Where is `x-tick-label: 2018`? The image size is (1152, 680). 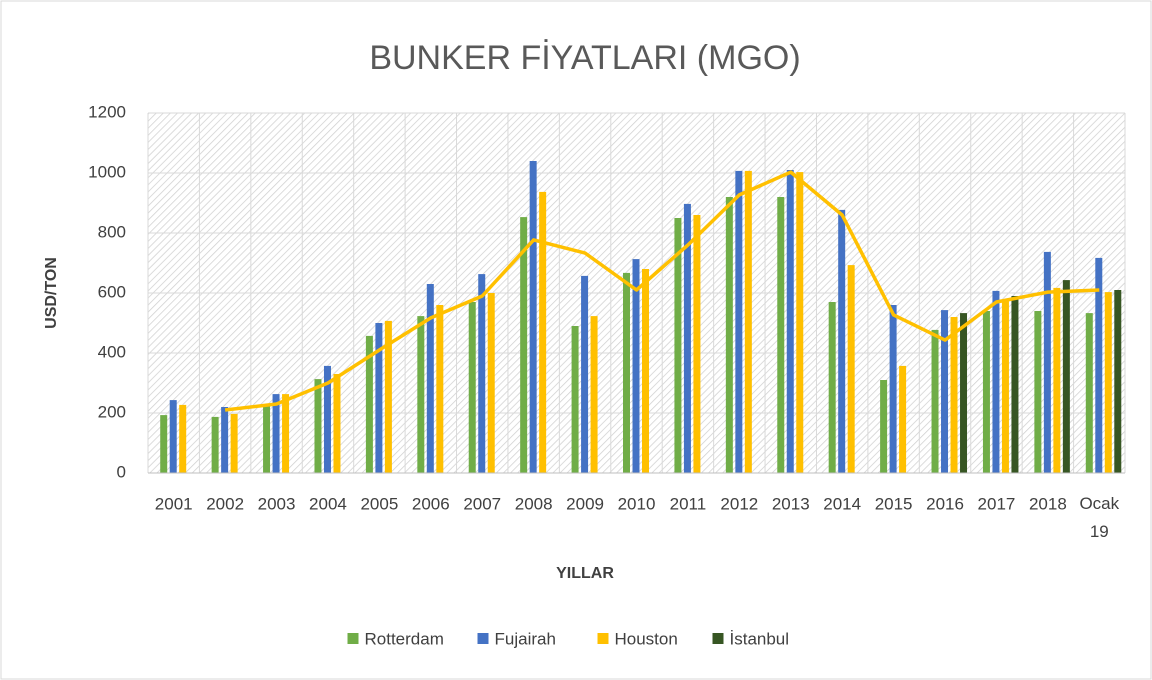 x-tick-label: 2018 is located at coordinates (1048, 503).